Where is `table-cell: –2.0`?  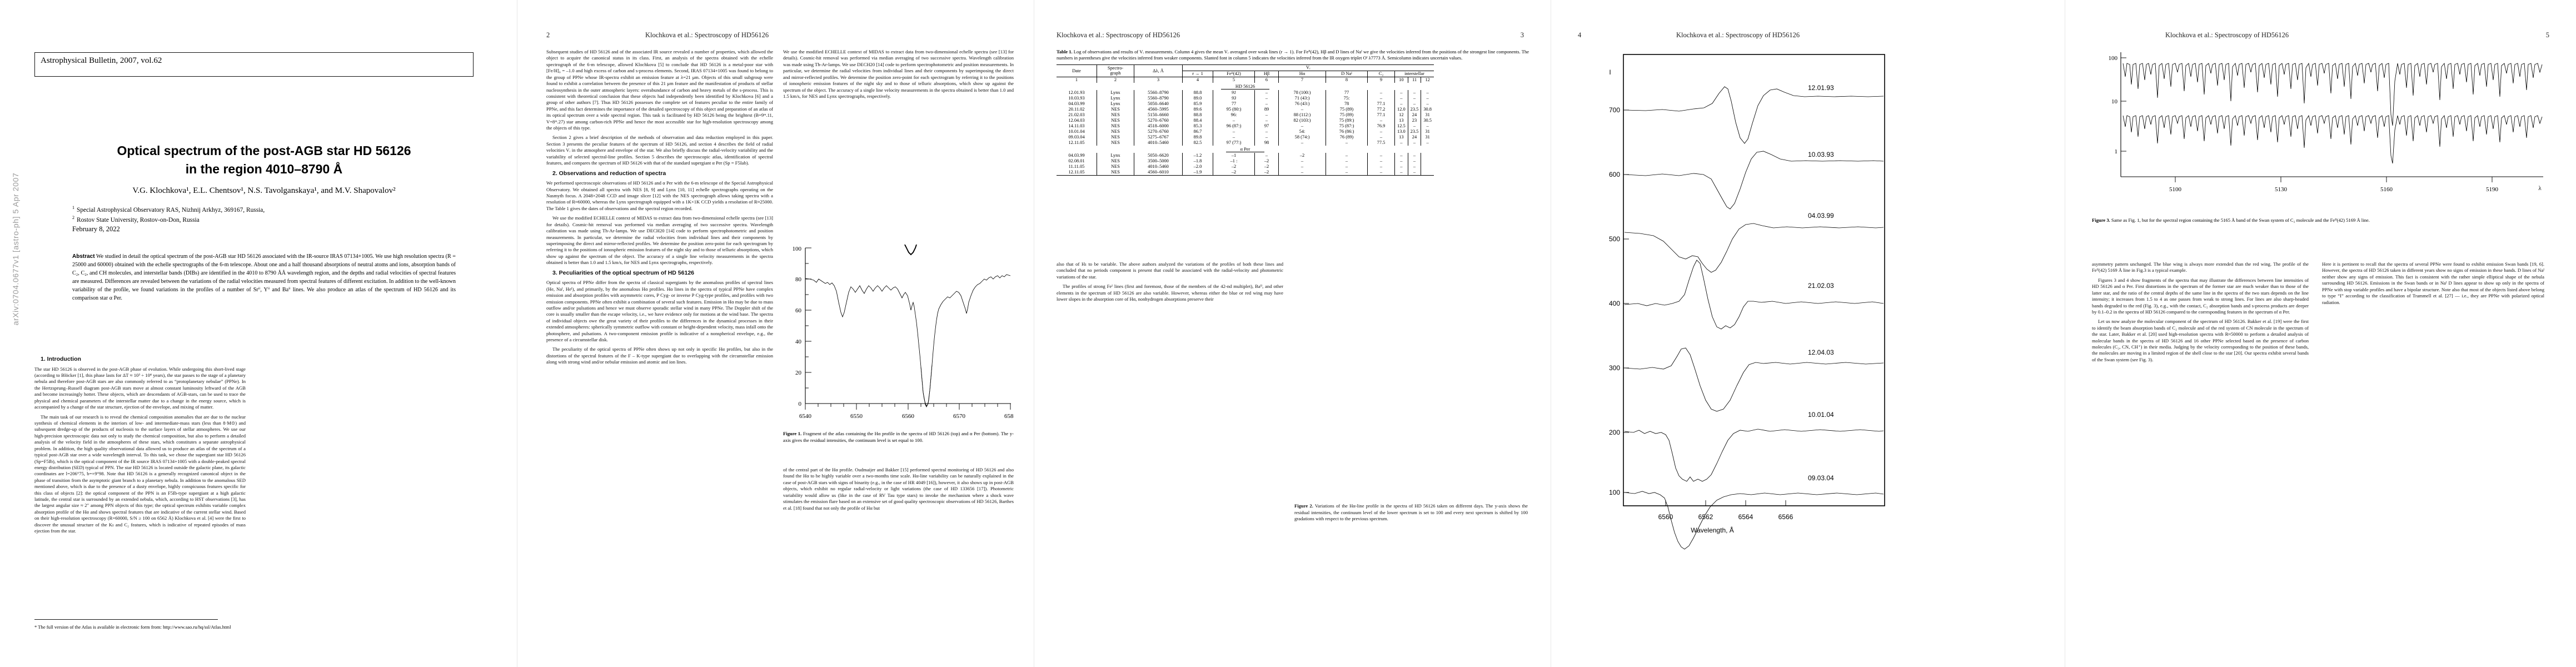
table-cell: –2.0 is located at coordinates (1197, 166).